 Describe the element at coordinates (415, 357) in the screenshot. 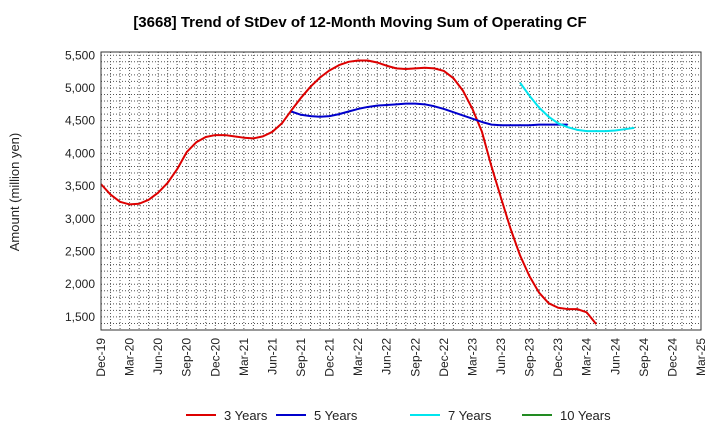

I see `x-tick-label: Sep-22` at that location.